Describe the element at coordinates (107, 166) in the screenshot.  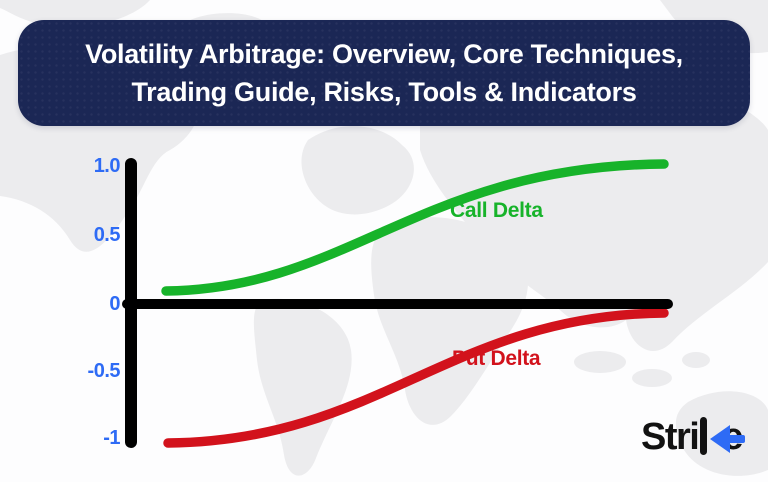
I see `y-tick-1.0: 1.0` at that location.